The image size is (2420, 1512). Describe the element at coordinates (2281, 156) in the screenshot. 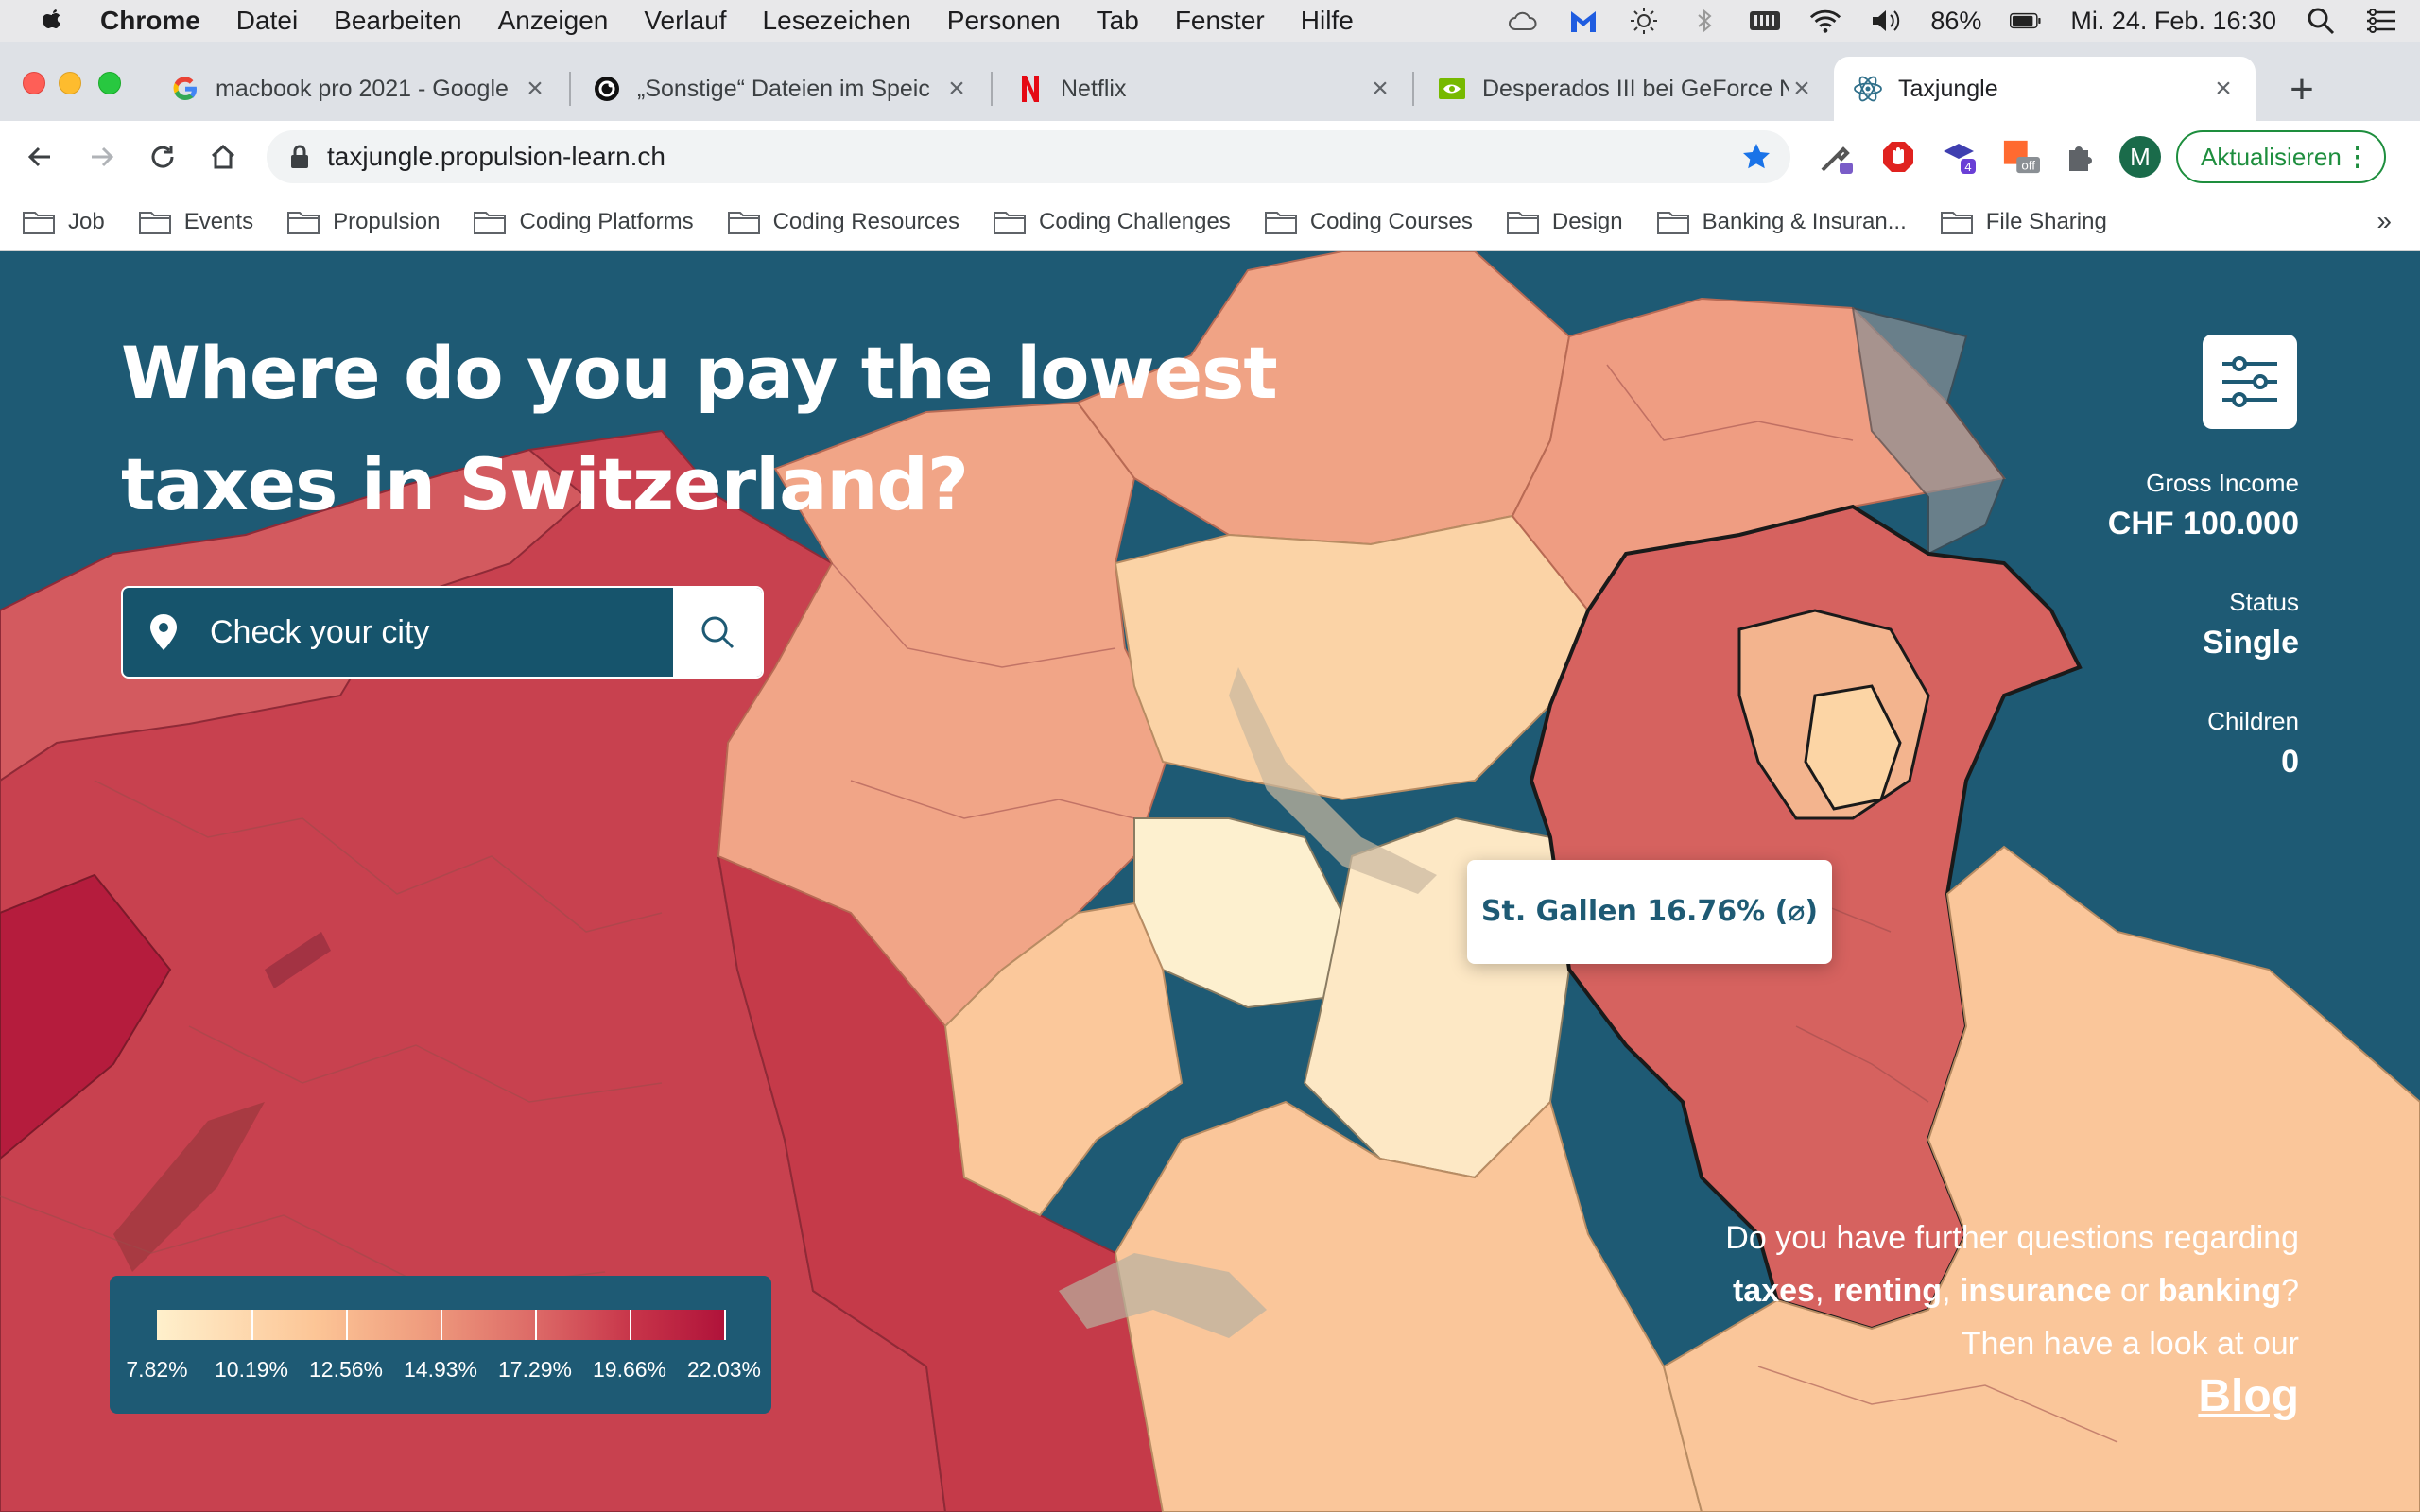

I see `update-button: Aktualisieren ⋮` at that location.